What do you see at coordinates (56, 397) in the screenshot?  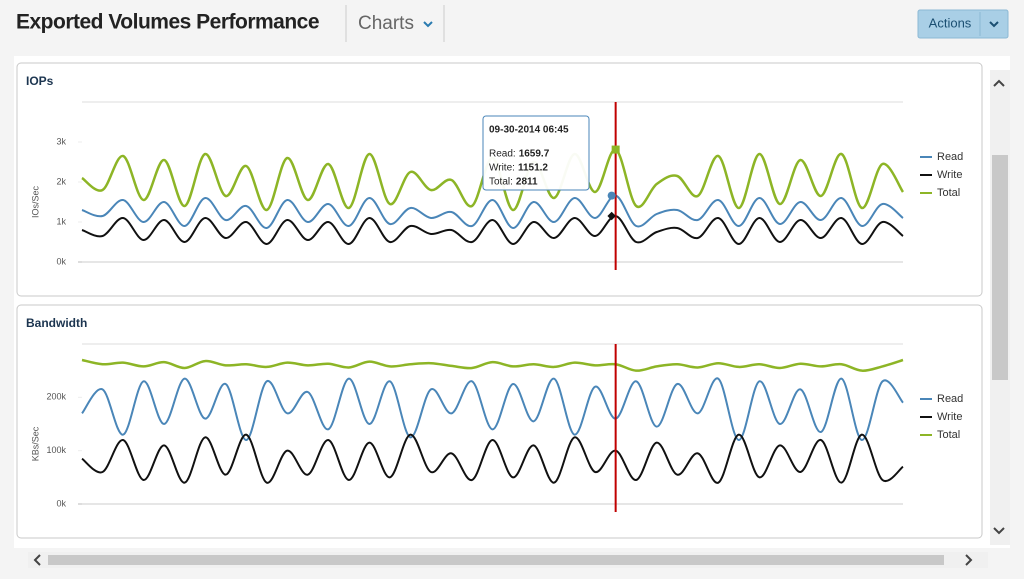 I see `y-tick-label: 200k` at bounding box center [56, 397].